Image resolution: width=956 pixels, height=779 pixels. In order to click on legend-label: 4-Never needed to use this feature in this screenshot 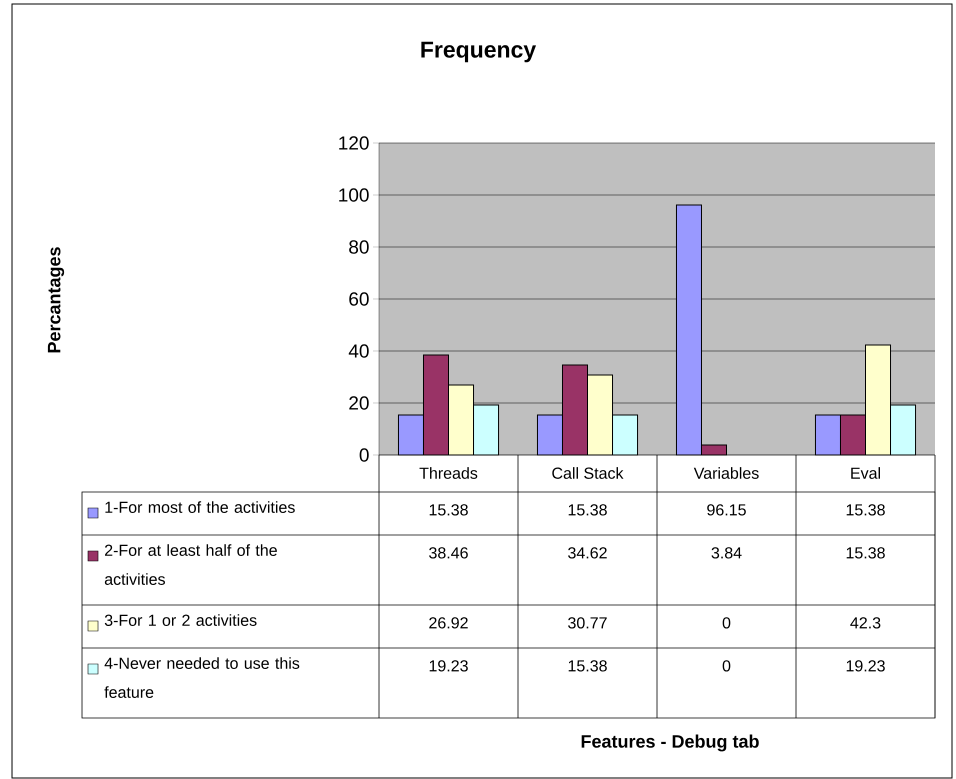, I will do `click(202, 677)`.